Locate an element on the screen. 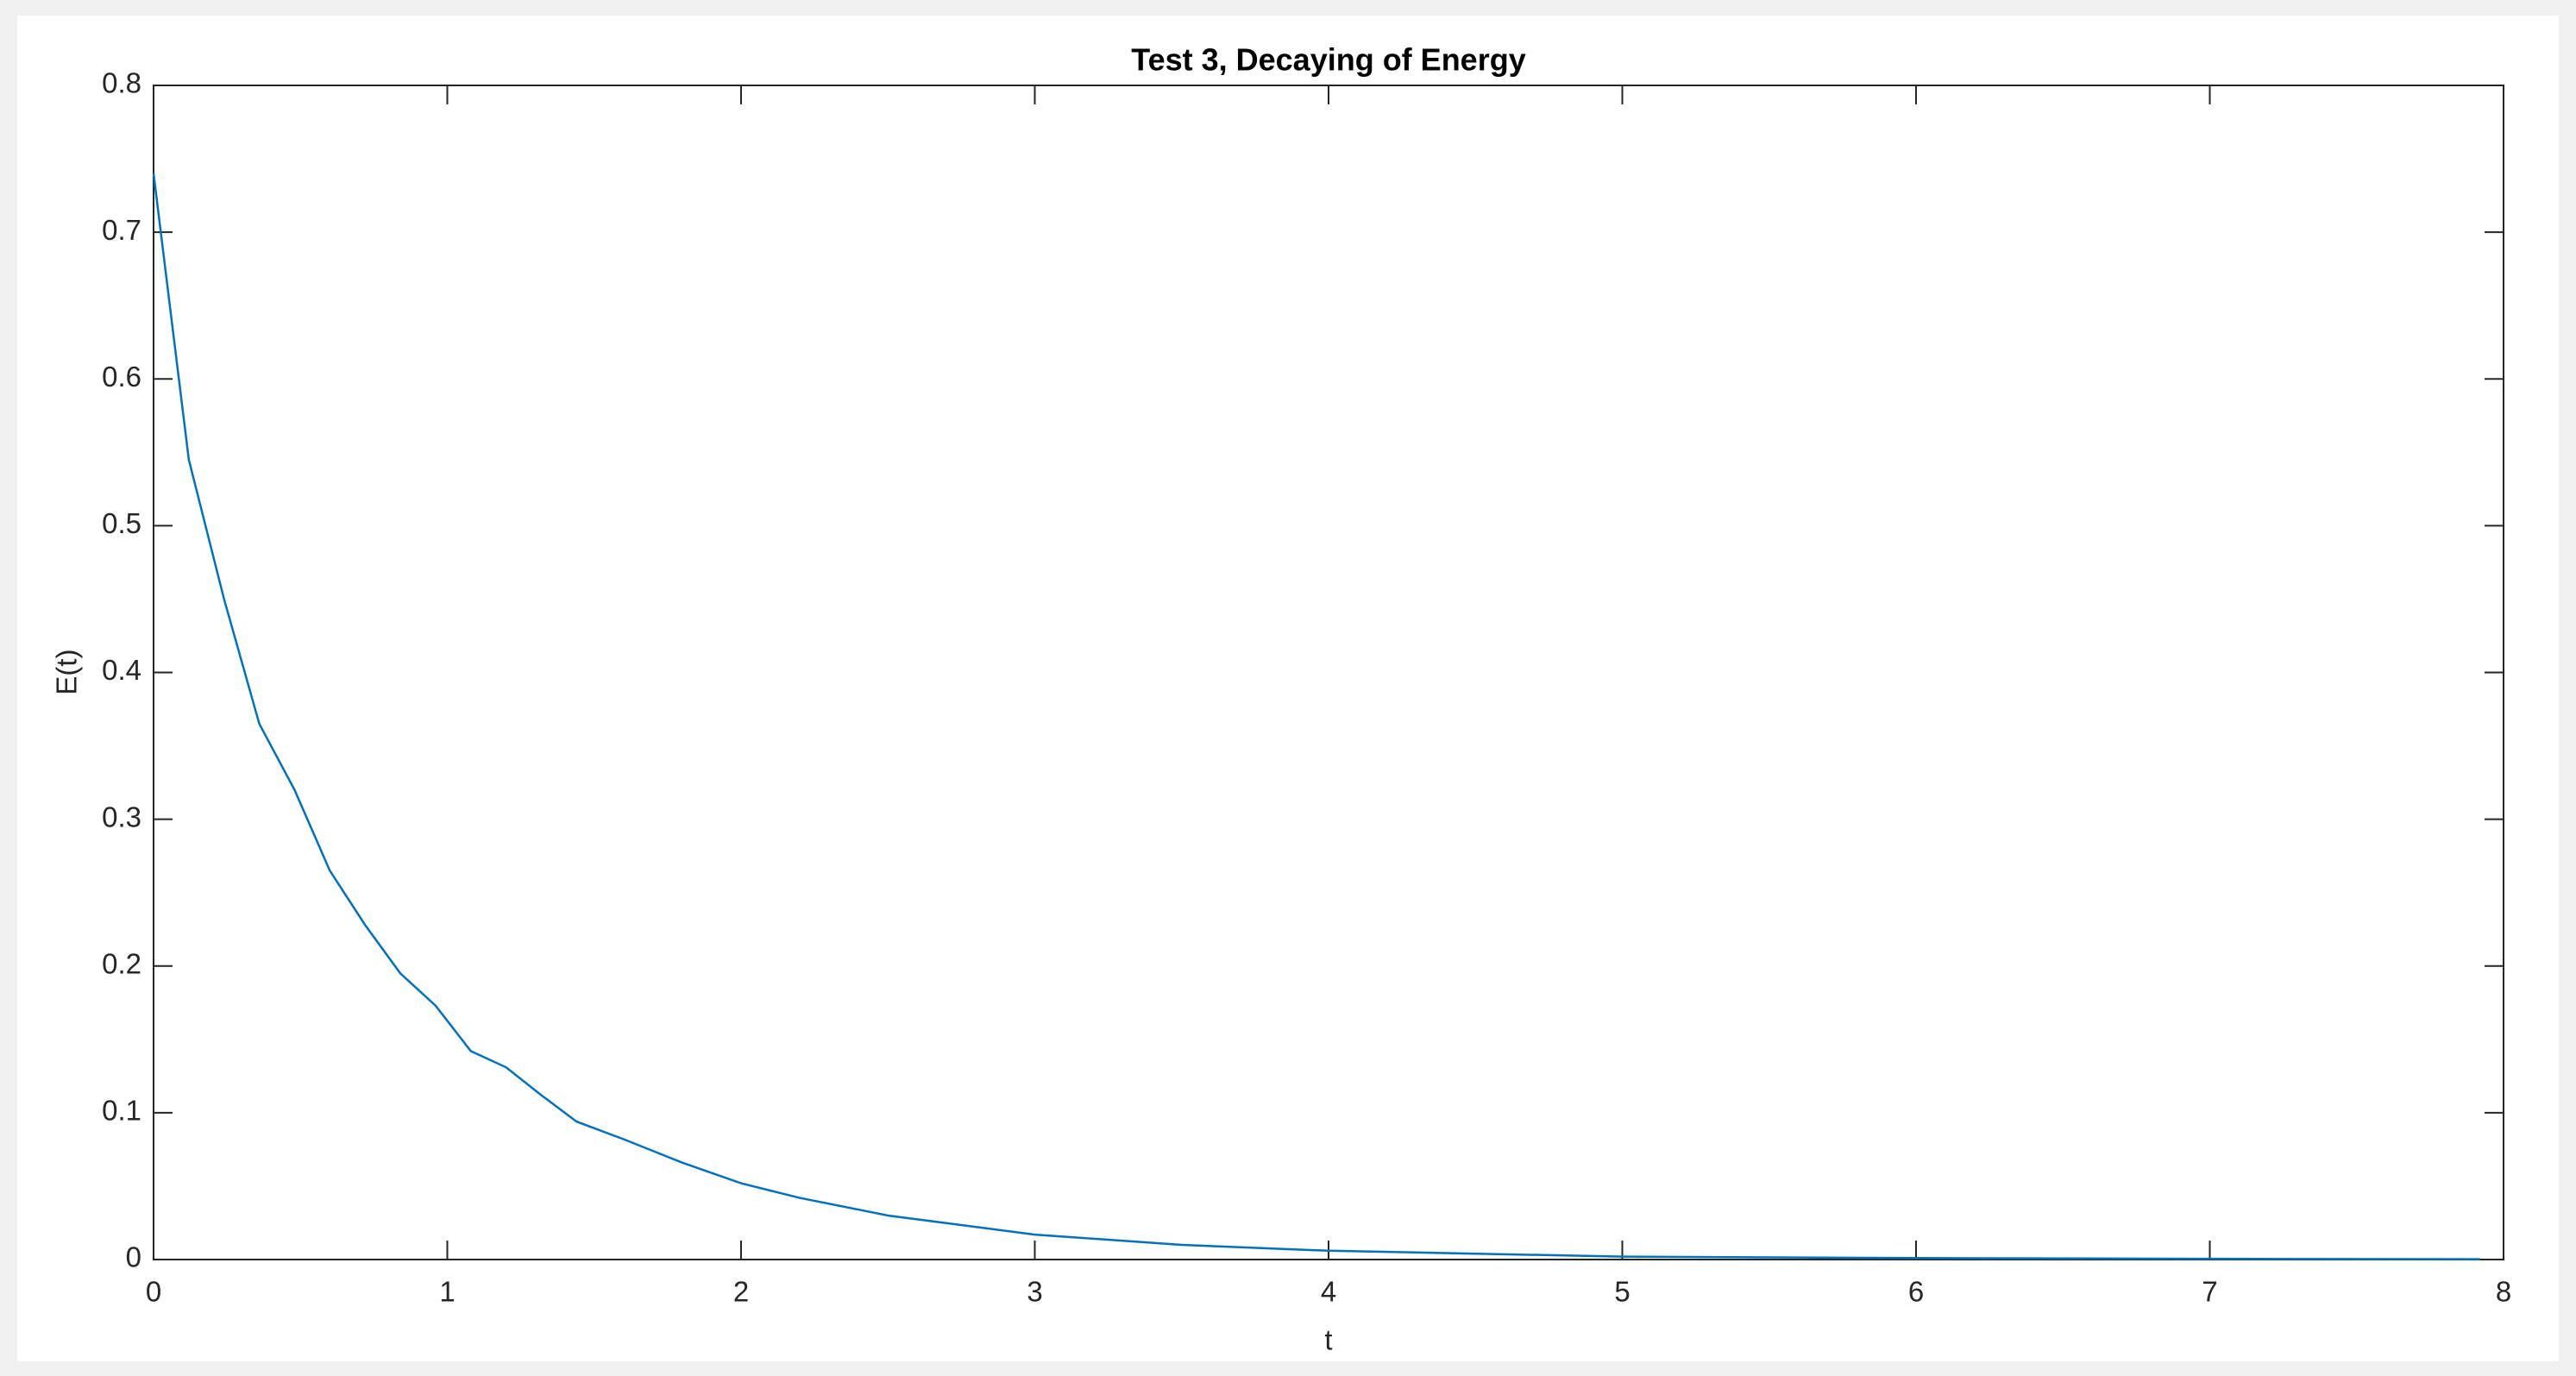 This screenshot has width=2576, height=1376. y-tick-label: 0.2 is located at coordinates (122, 963).